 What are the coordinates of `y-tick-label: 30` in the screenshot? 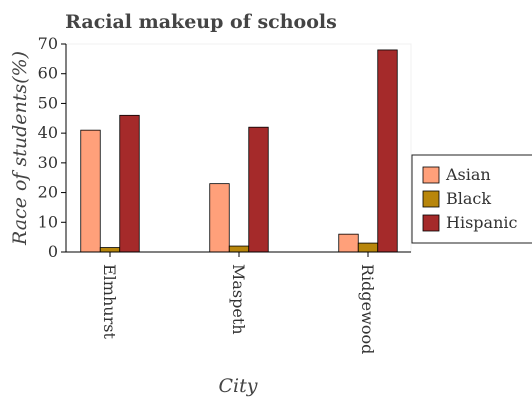 It's located at (48, 162).